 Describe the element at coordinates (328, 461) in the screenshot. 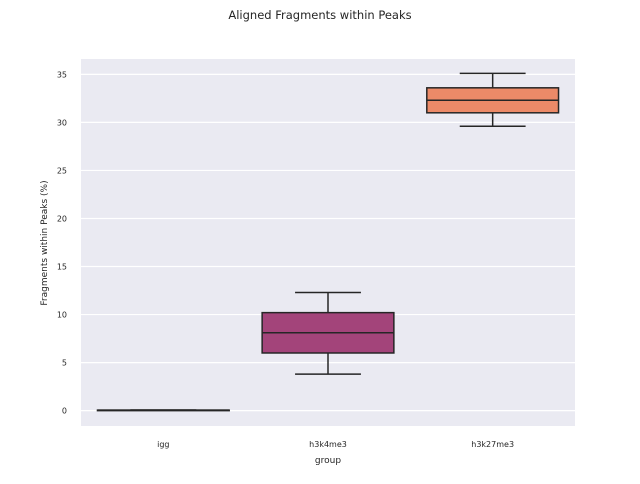

I see `x-axis-label: group` at that location.